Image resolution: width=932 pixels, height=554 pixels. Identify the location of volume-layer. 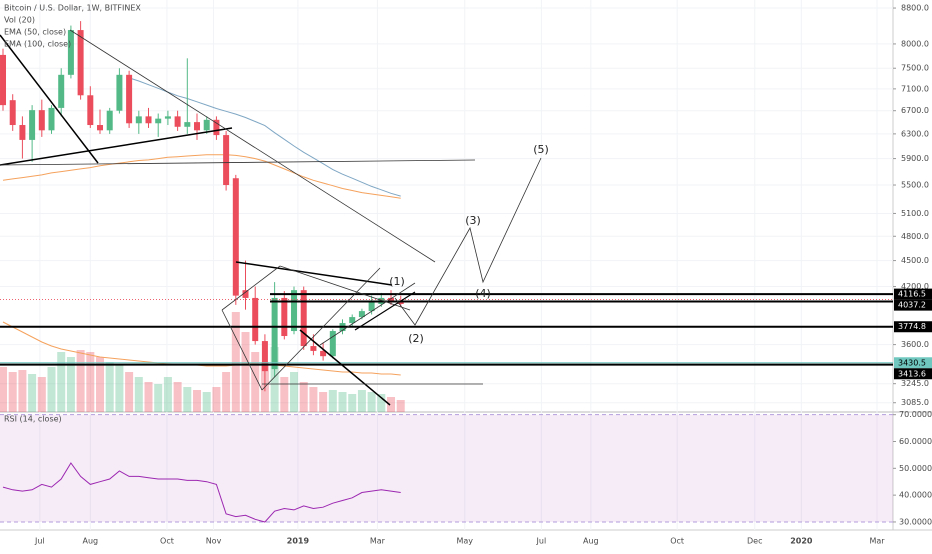
(202, 362).